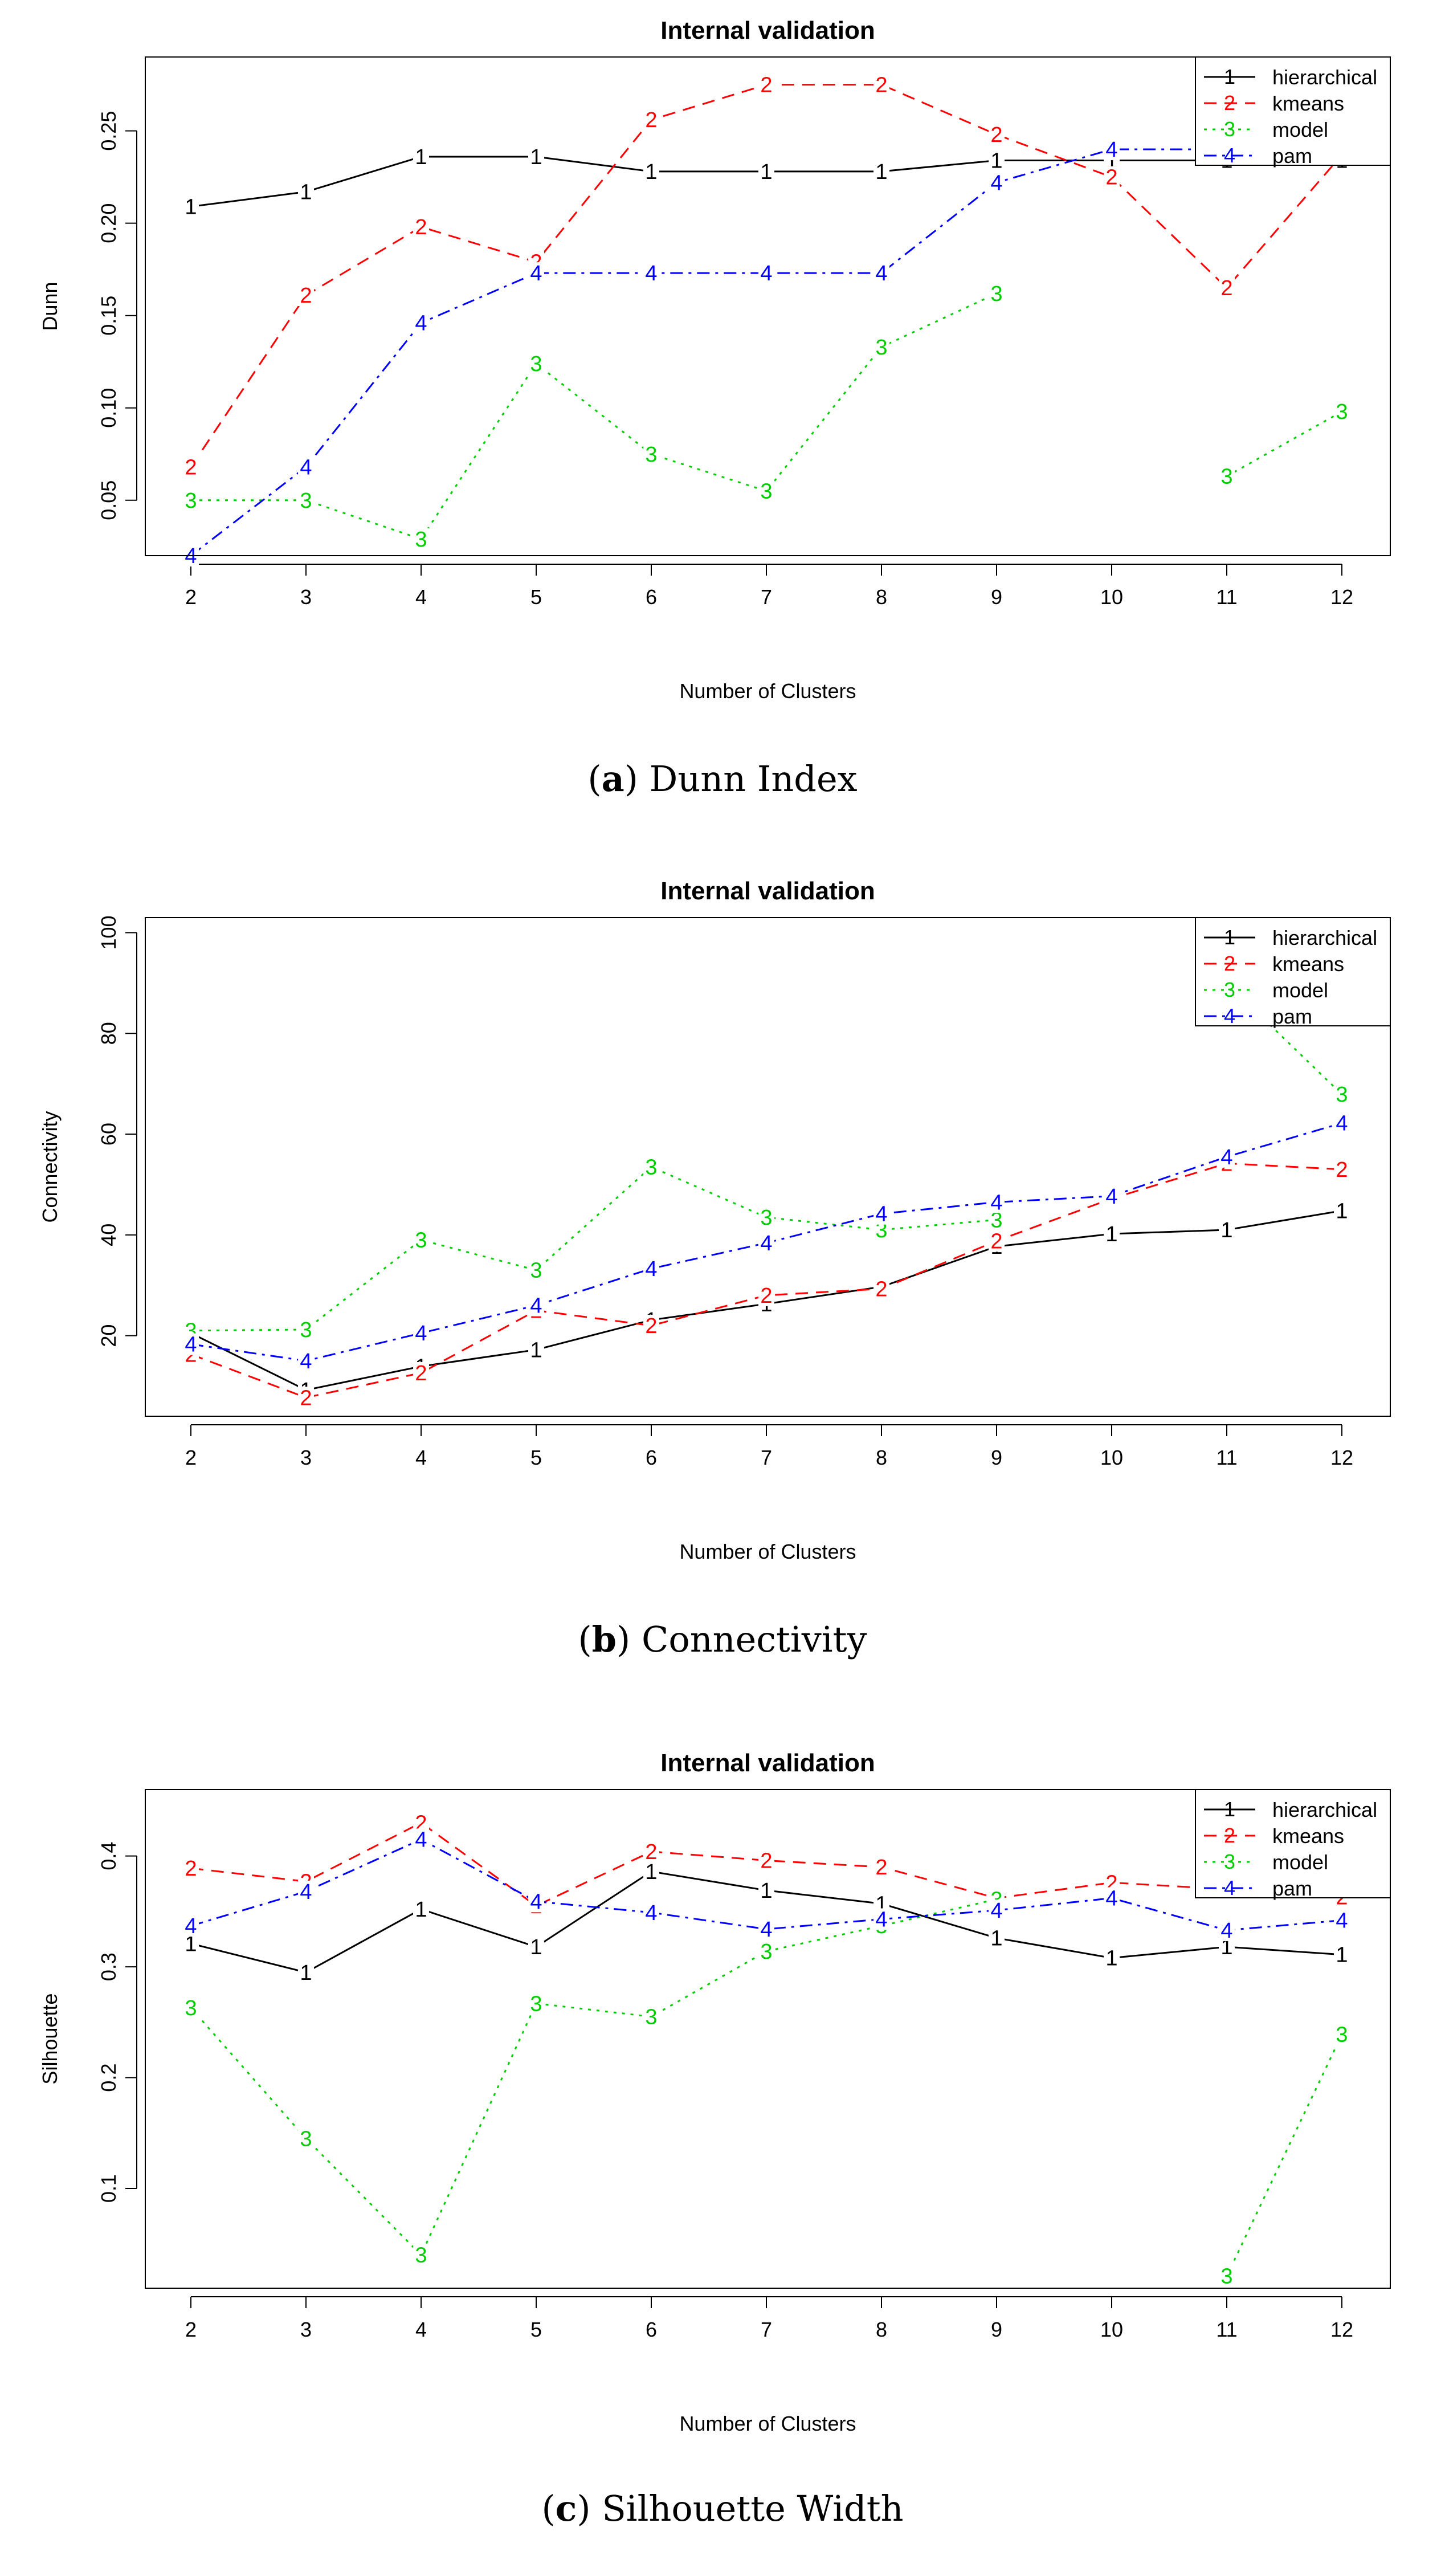 The width and height of the screenshot is (1445, 2576). I want to click on x-tick-label: 7, so click(766, 1457).